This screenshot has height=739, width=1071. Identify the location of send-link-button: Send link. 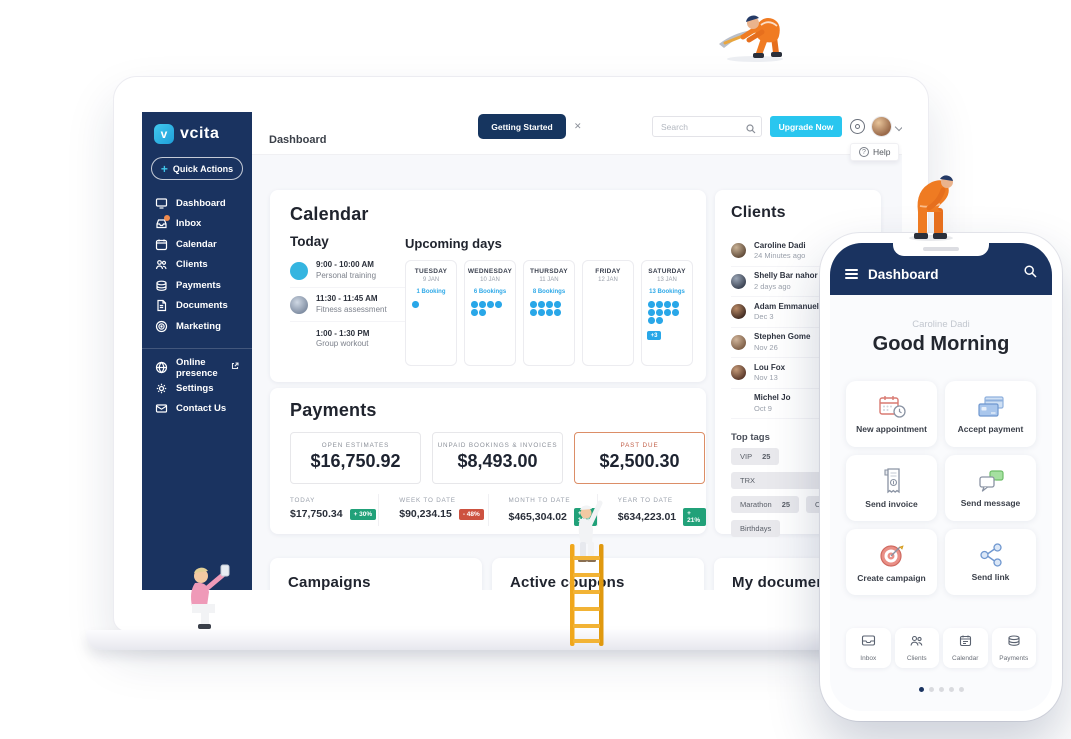
(990, 562).